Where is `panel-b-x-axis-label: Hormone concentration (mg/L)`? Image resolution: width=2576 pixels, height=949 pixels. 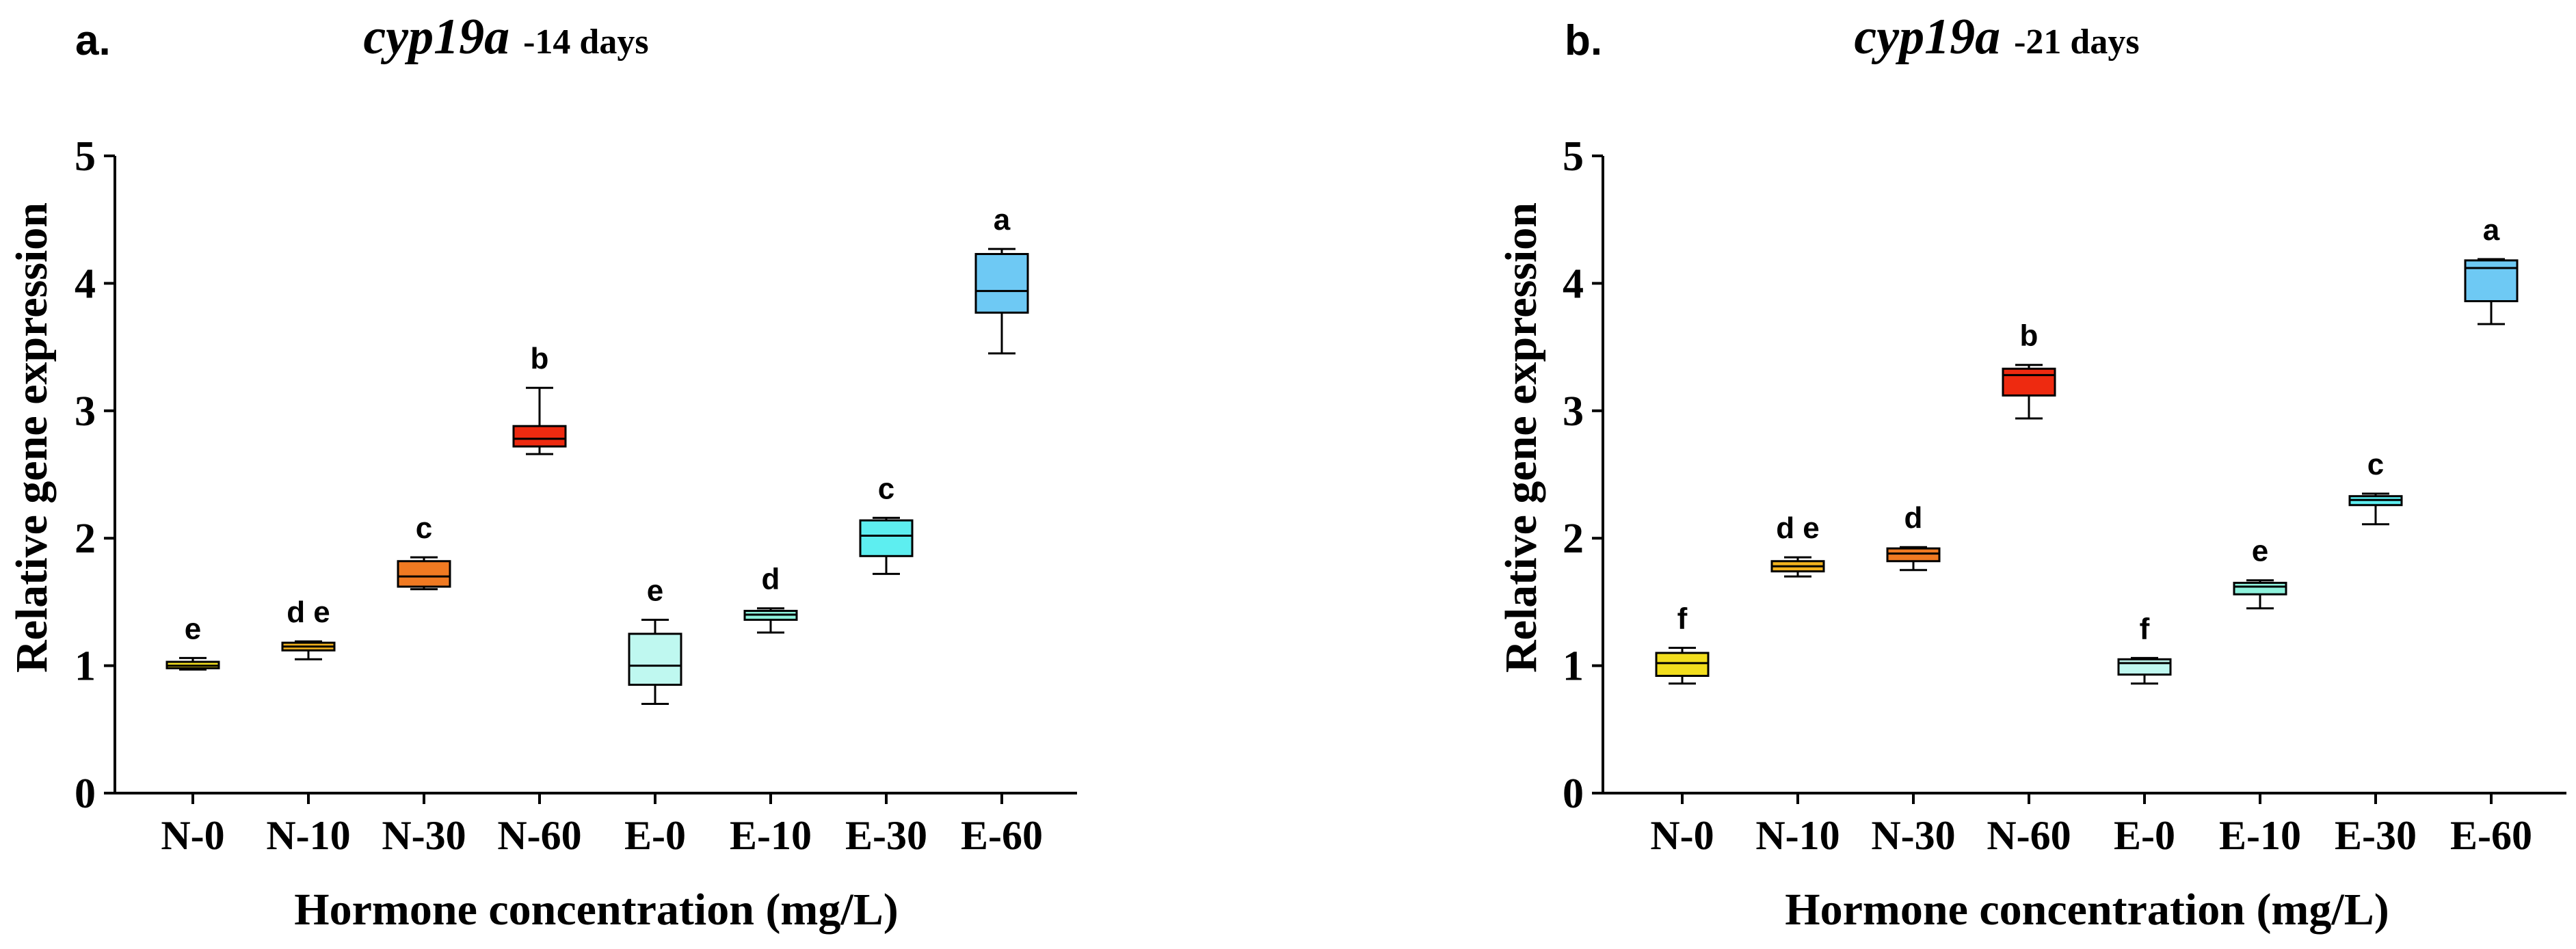 panel-b-x-axis-label: Hormone concentration (mg/L) is located at coordinates (2087, 910).